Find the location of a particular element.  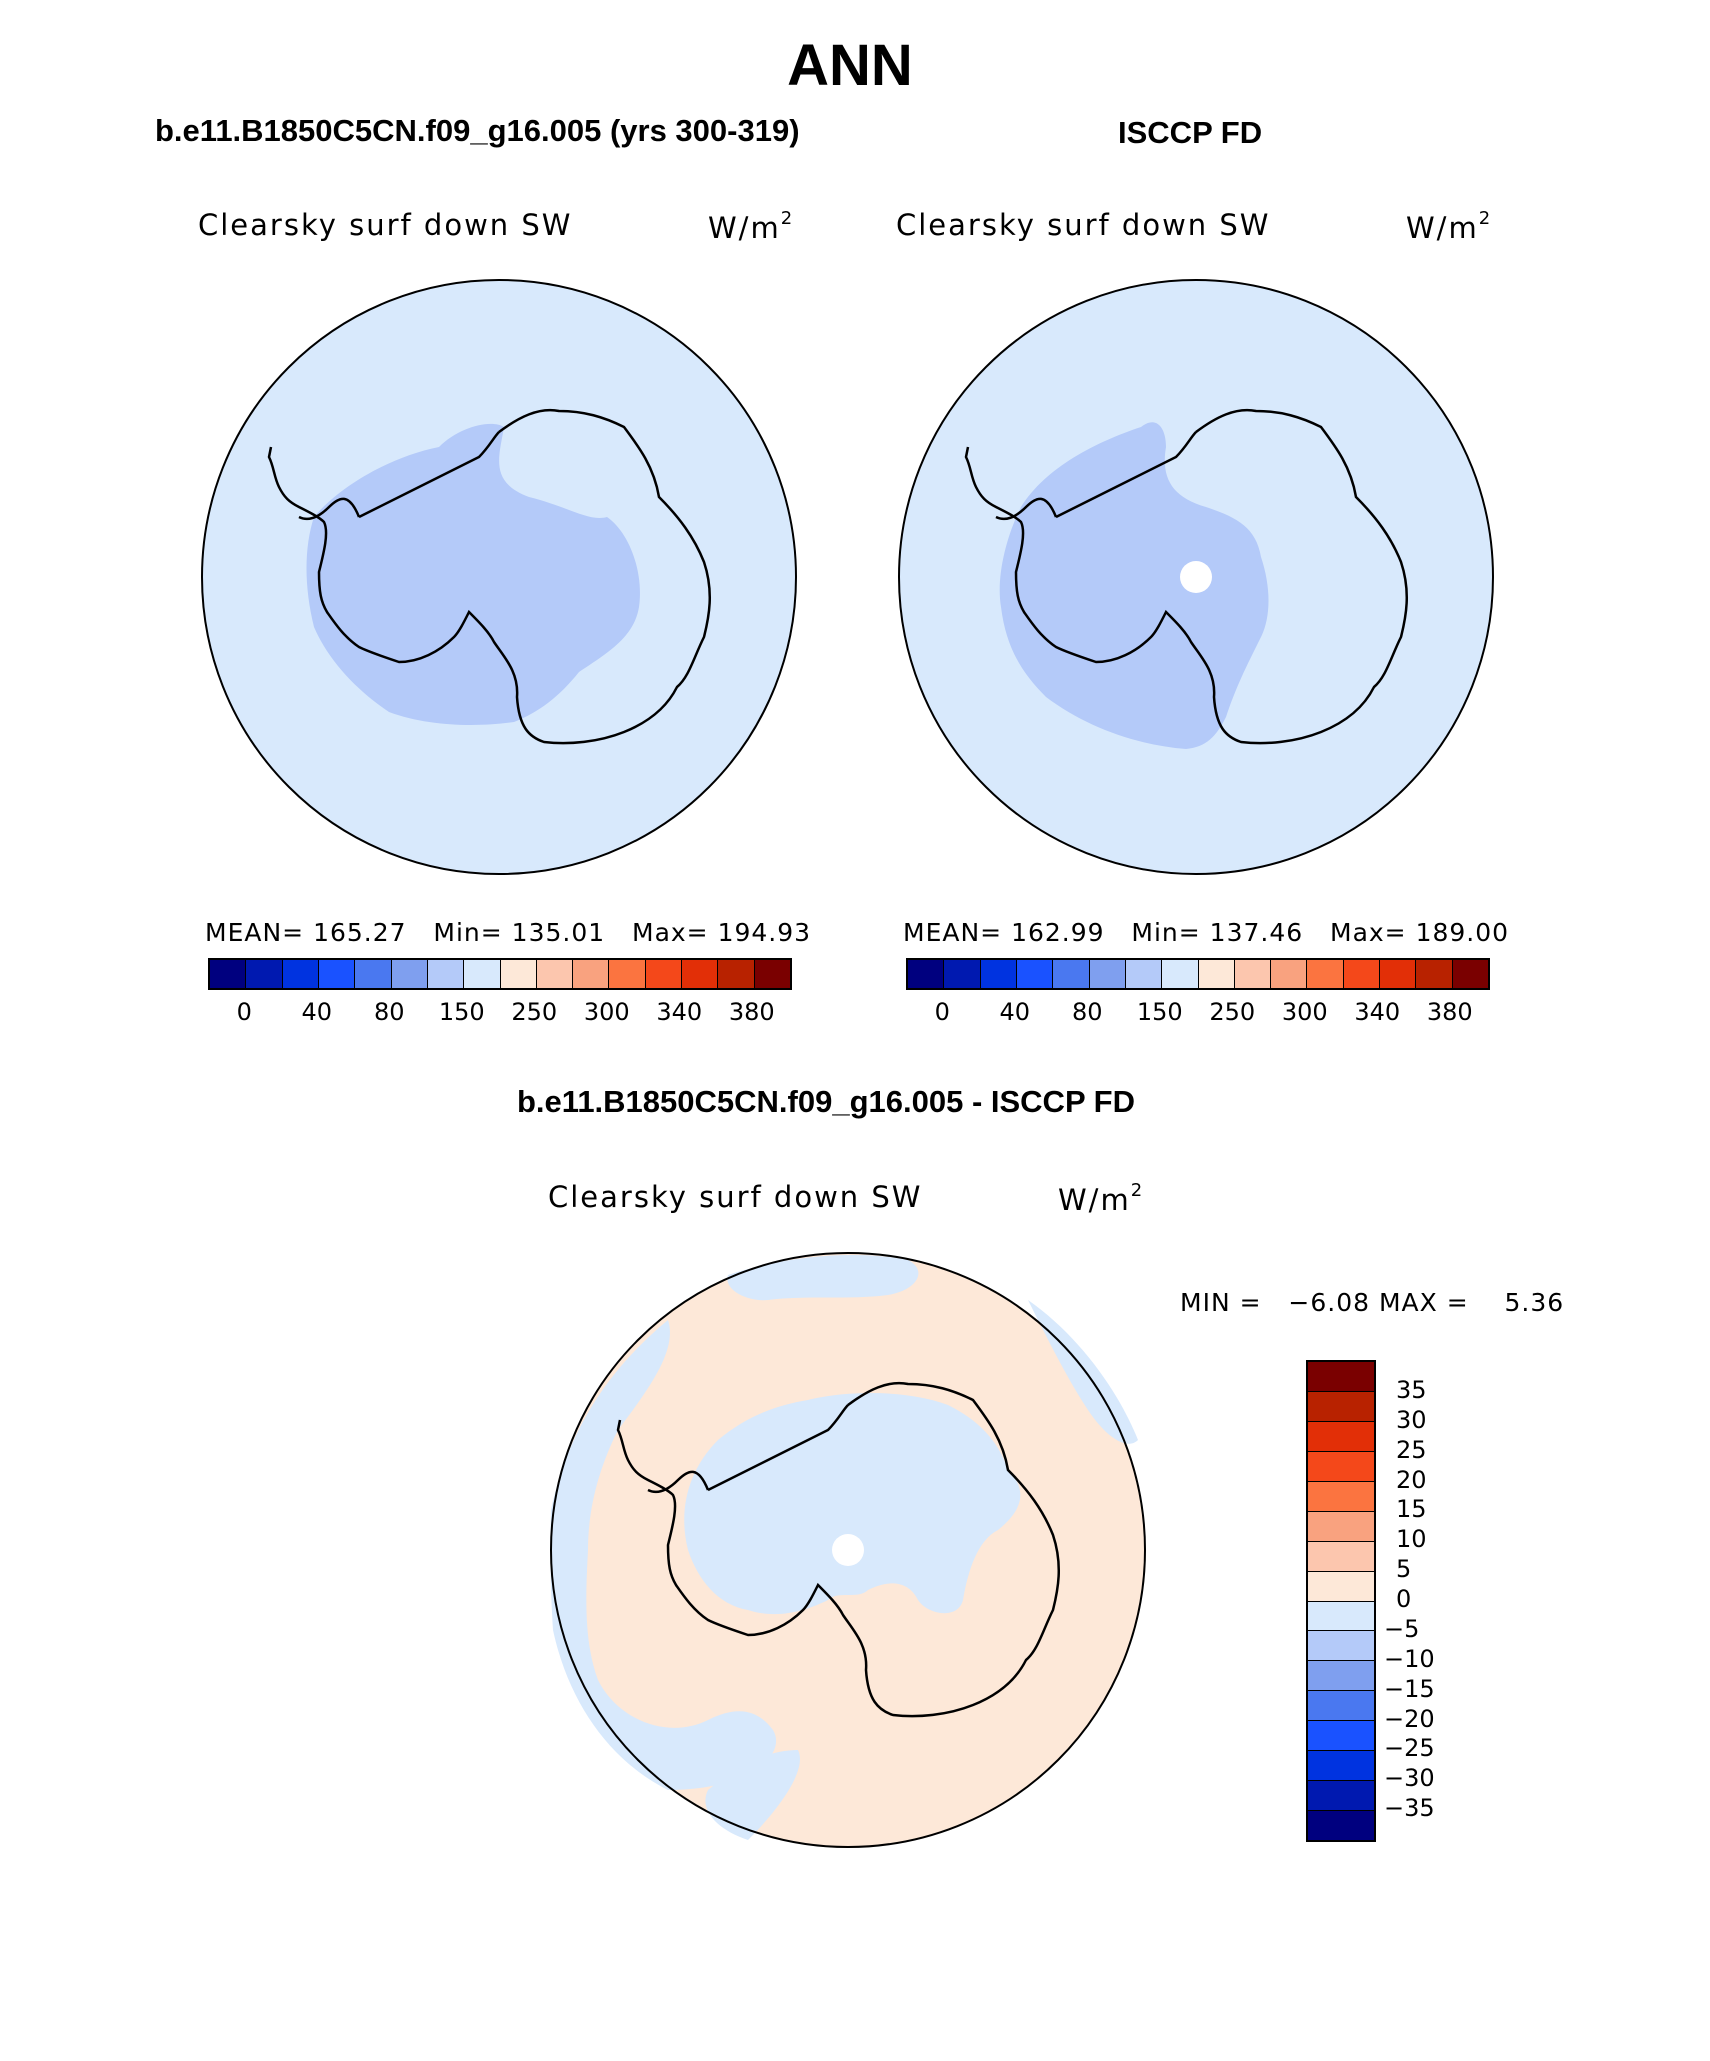

diff-colorbar-tick-label: 10 is located at coordinates (1411, 1539).